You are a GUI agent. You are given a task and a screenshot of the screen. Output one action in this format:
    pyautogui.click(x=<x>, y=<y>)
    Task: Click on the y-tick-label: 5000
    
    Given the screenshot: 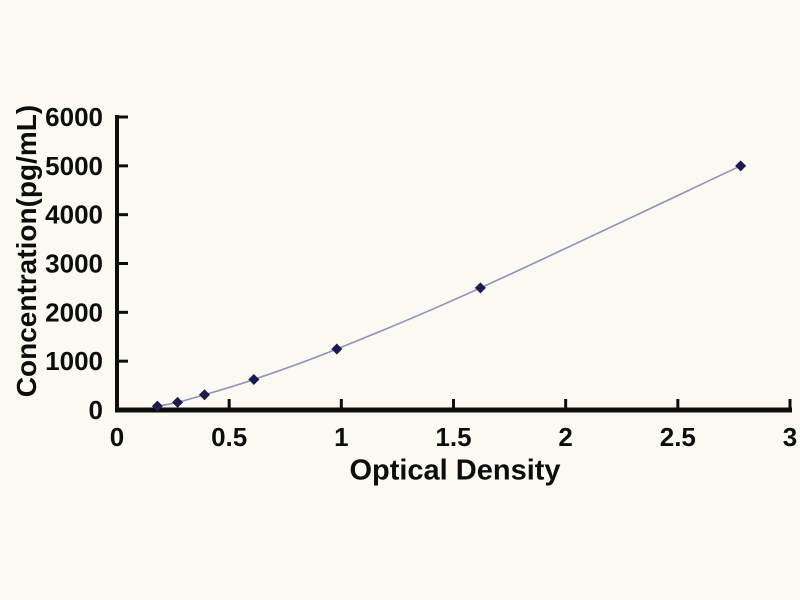 What is the action you would take?
    pyautogui.click(x=74, y=166)
    